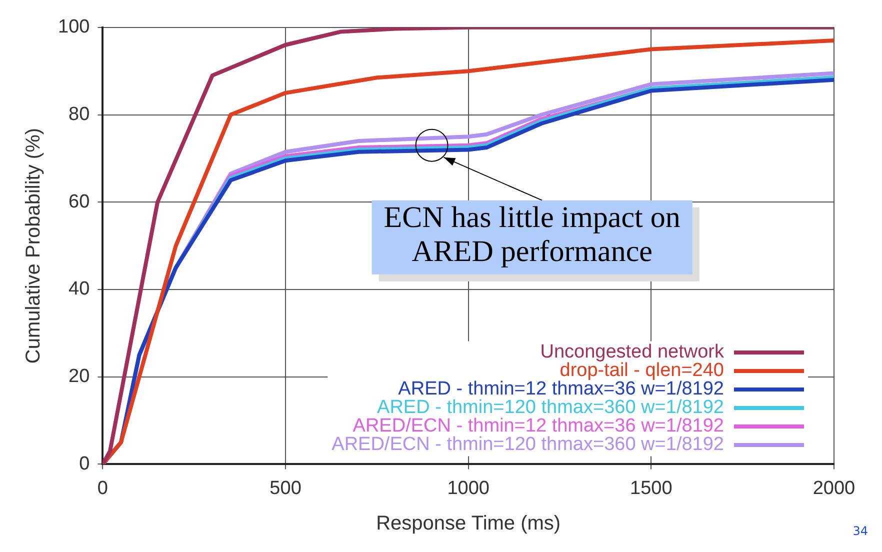  I want to click on y-tick-label: 60, so click(79, 201).